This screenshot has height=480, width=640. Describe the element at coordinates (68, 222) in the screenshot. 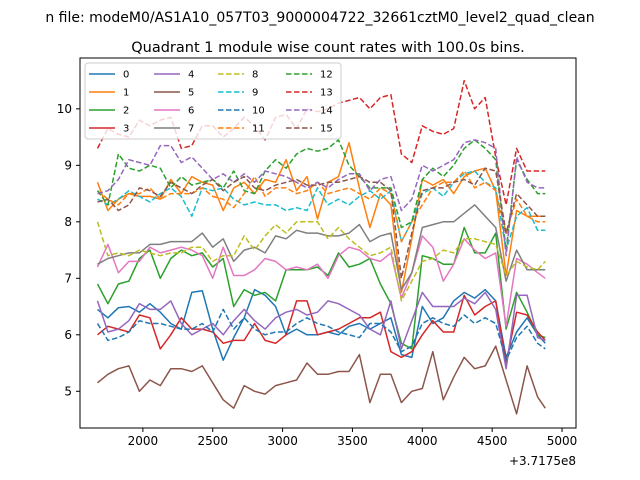

I see `y-tick-label: 8` at that location.